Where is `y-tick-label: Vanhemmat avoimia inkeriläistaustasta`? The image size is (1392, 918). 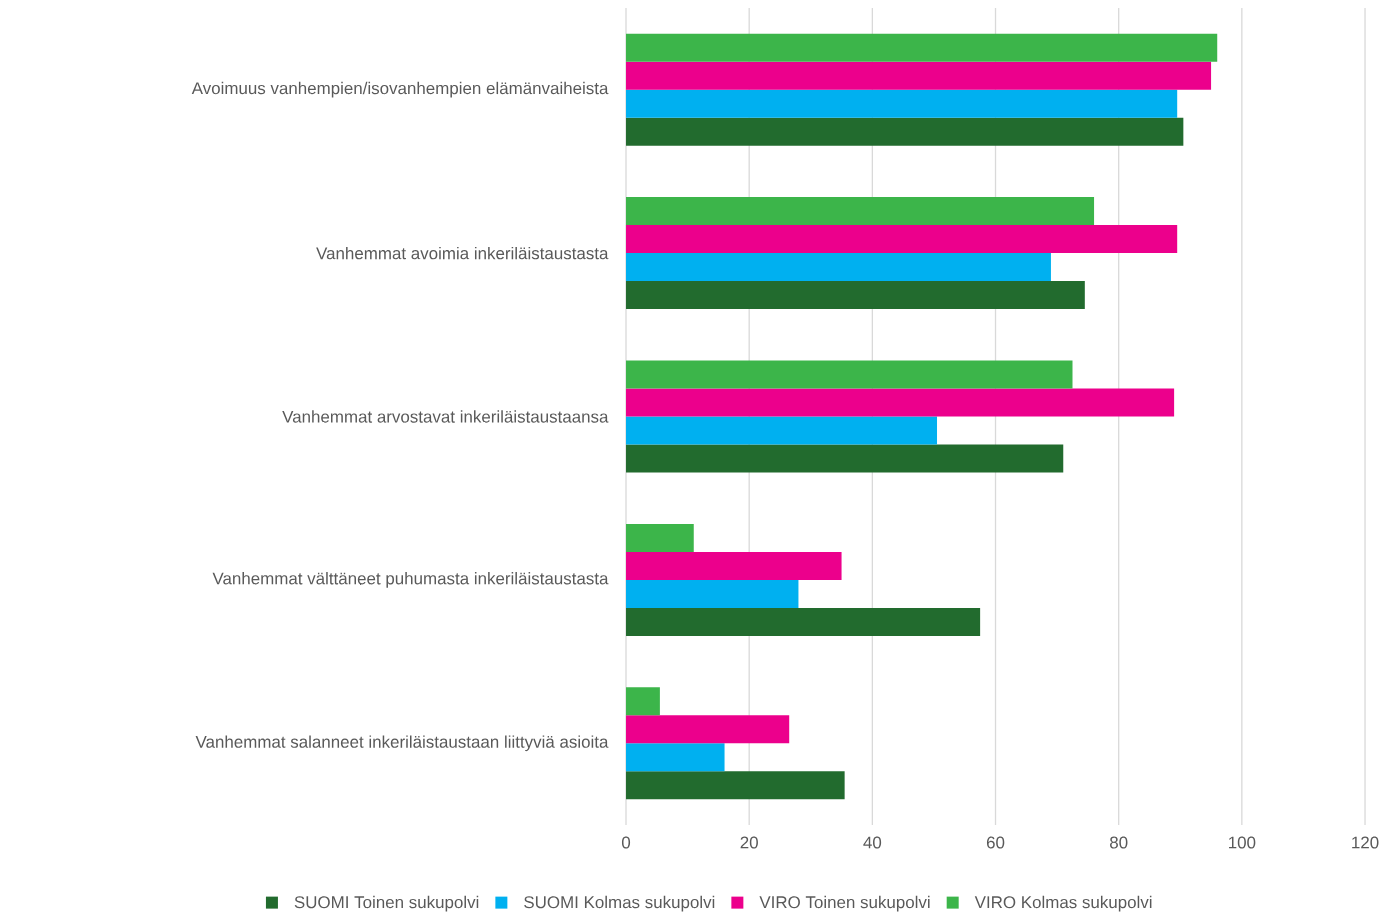
y-tick-label: Vanhemmat avoimia inkeriläistaustasta is located at coordinates (462, 253).